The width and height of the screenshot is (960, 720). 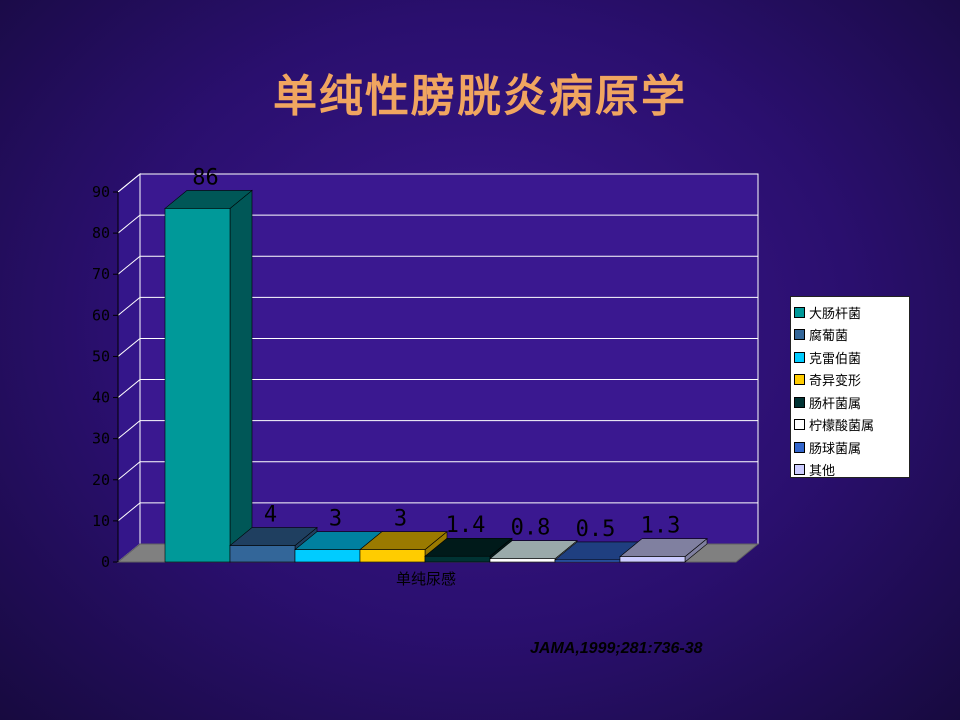 I want to click on legend-item: 肠球菌属, so click(x=850, y=447).